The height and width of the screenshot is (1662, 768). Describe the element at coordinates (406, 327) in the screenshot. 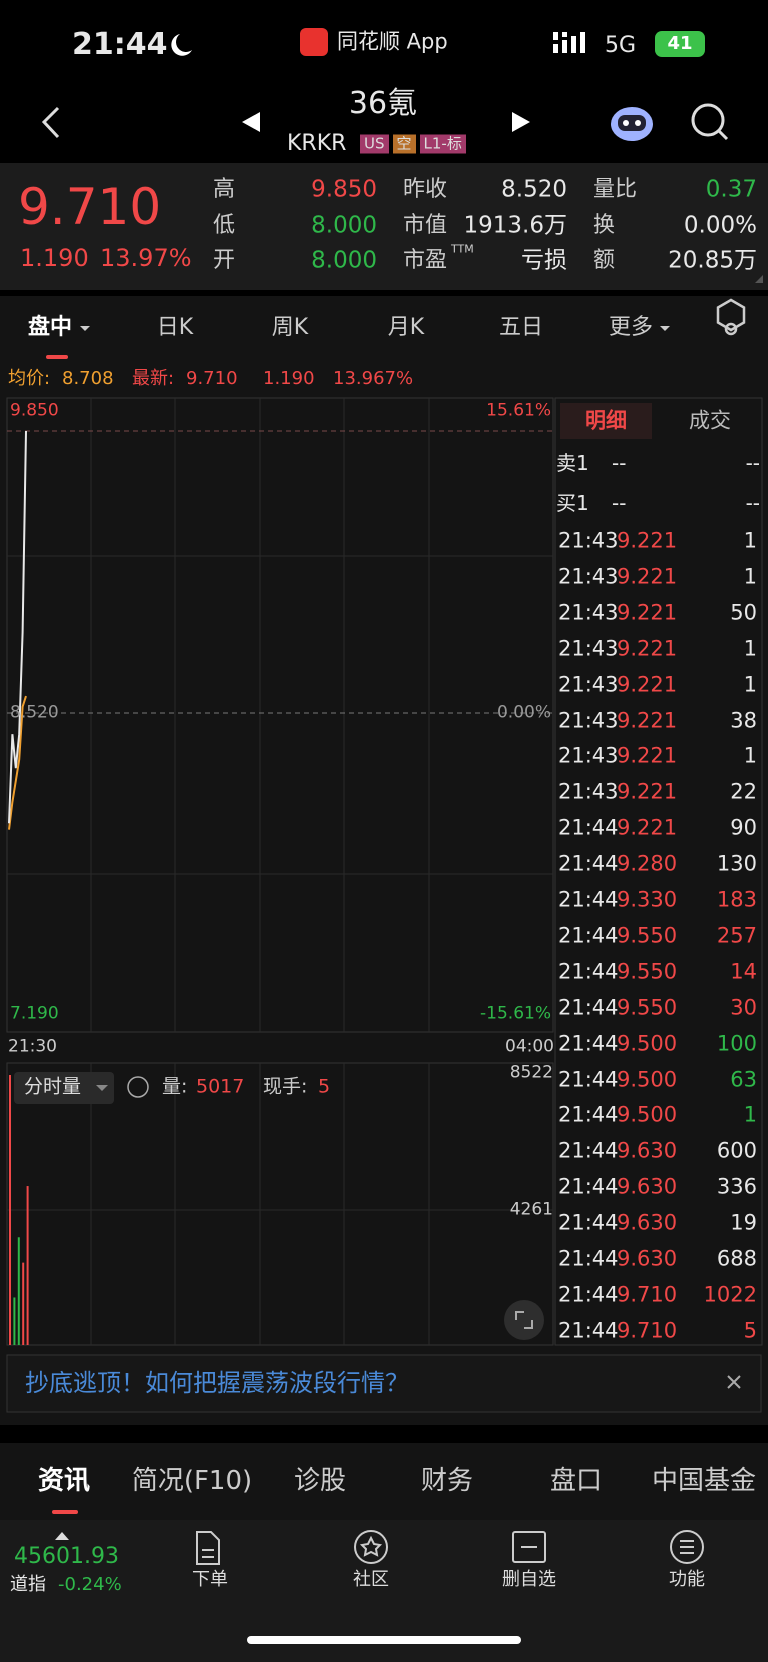

I see `tab: 月K` at that location.